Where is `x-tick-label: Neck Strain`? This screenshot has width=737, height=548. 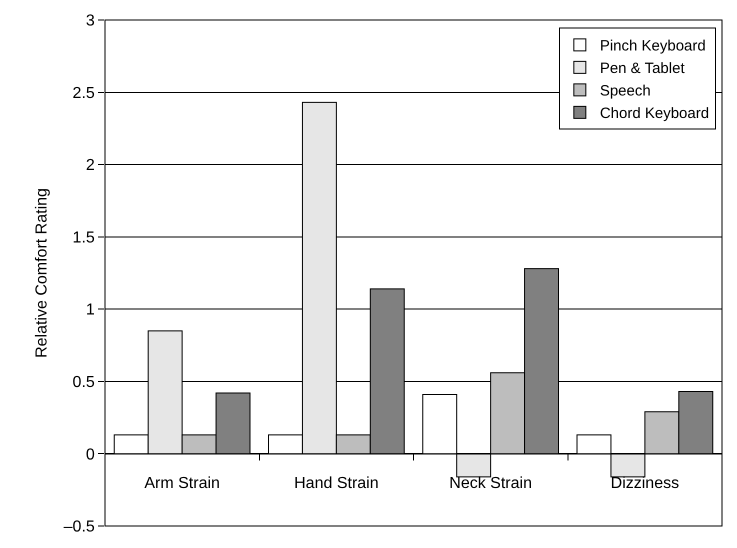
x-tick-label: Neck Strain is located at coordinates (490, 483).